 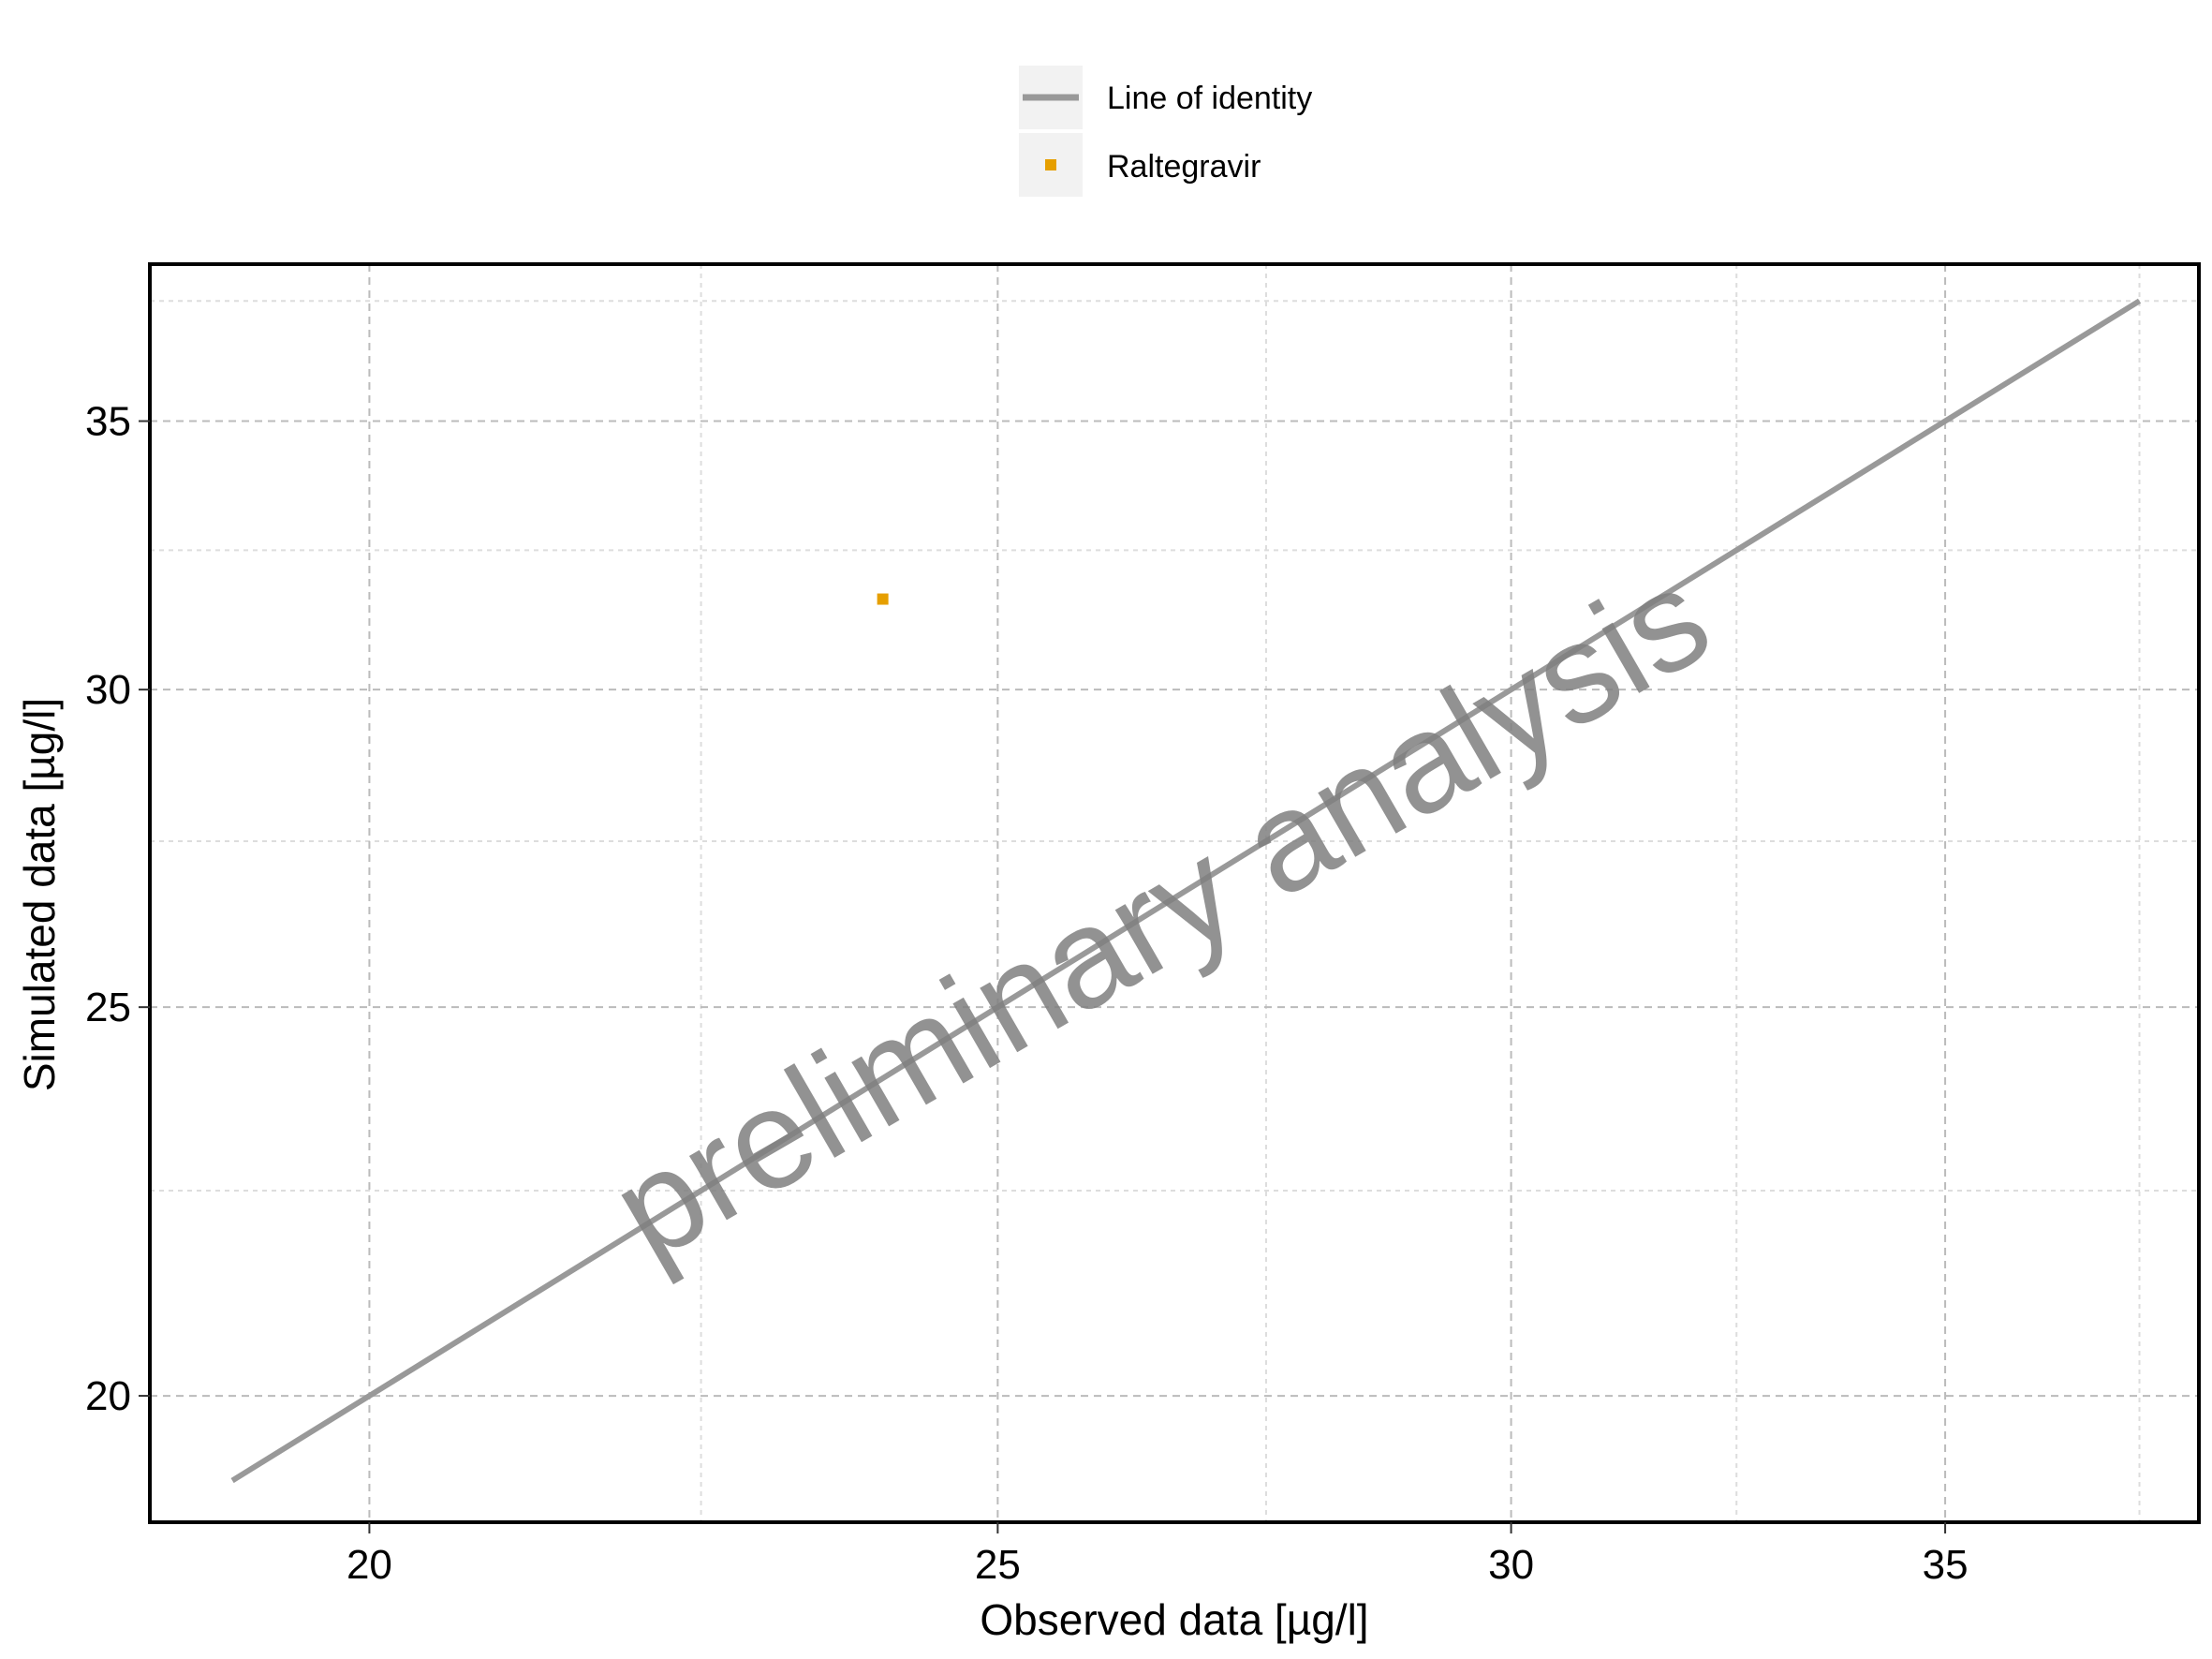 What do you see at coordinates (108, 422) in the screenshot?
I see `y-tick-label: 35` at bounding box center [108, 422].